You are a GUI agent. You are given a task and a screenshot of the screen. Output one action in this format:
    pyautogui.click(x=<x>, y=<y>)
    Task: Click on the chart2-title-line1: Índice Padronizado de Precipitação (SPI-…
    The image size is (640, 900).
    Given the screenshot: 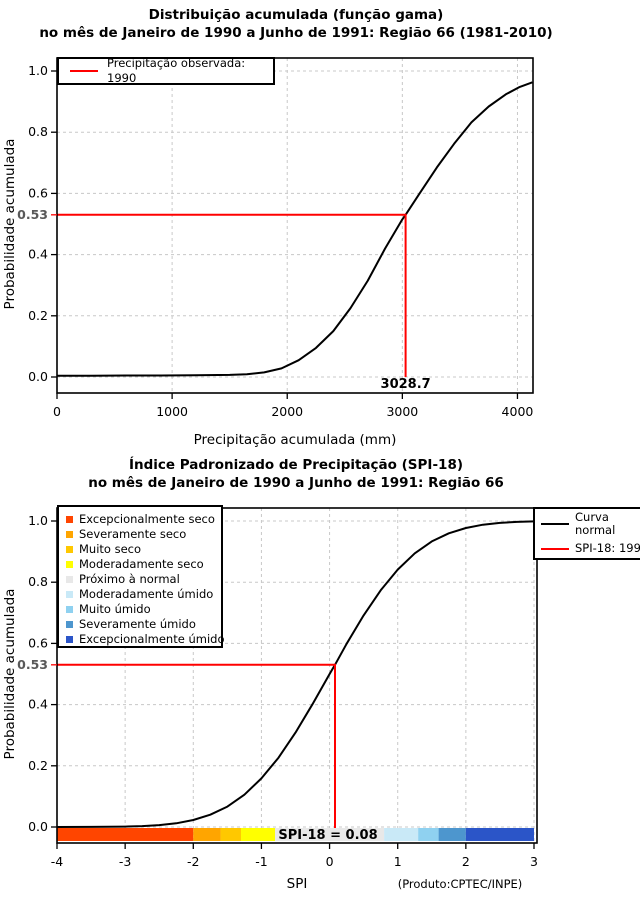 What is the action you would take?
    pyautogui.click(x=296, y=465)
    